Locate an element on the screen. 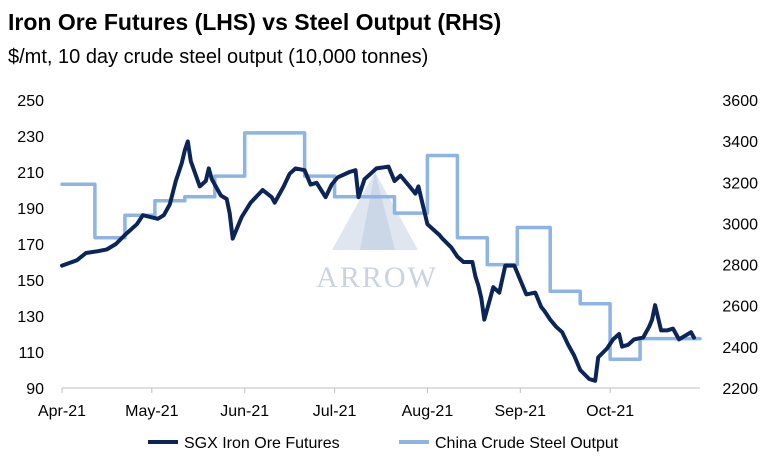 The width and height of the screenshot is (770, 475). x-tick-label: May-21 is located at coordinates (151, 411).